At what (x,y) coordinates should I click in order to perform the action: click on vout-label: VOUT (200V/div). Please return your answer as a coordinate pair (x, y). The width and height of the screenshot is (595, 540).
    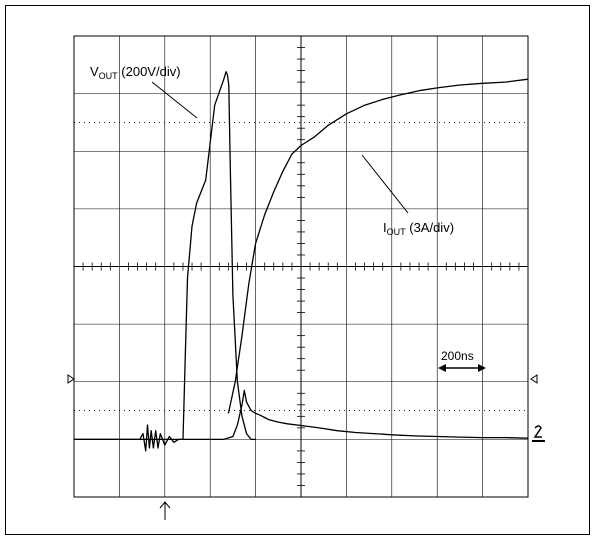
    Looking at the image, I should click on (135, 72).